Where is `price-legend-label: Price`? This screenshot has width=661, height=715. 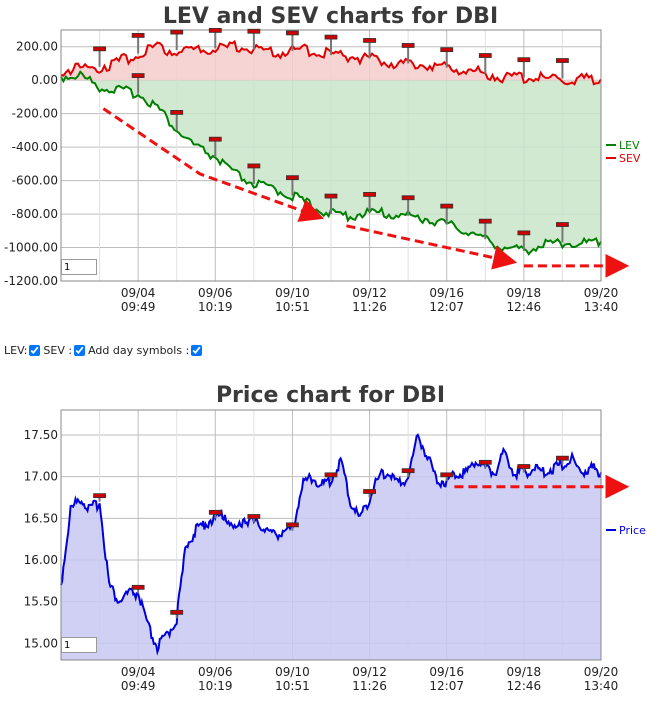
price-legend-label: Price is located at coordinates (632, 530).